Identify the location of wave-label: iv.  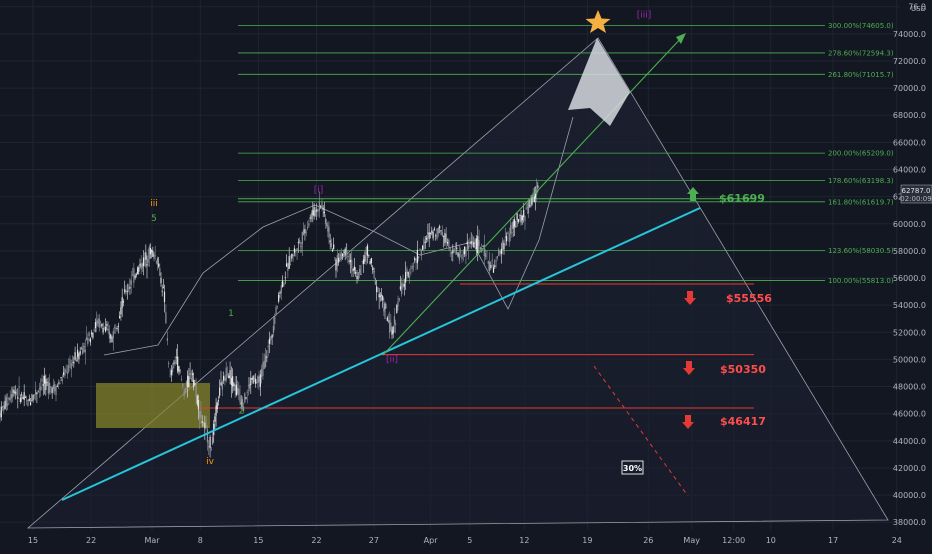
(210, 462).